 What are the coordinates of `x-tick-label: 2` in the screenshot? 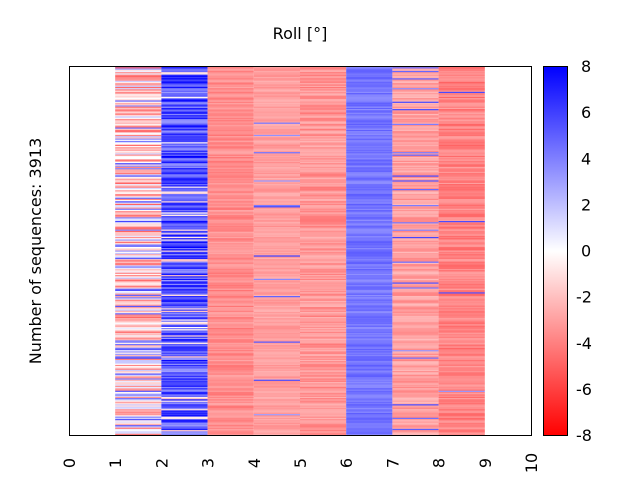 It's located at (161, 463).